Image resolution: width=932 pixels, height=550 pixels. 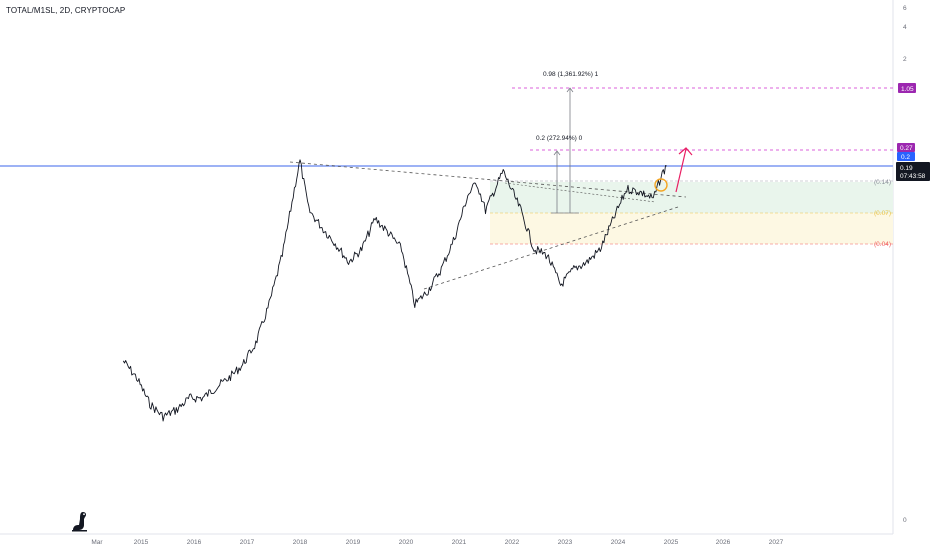 I want to click on current-price-text: 0.19, so click(x=906, y=168).